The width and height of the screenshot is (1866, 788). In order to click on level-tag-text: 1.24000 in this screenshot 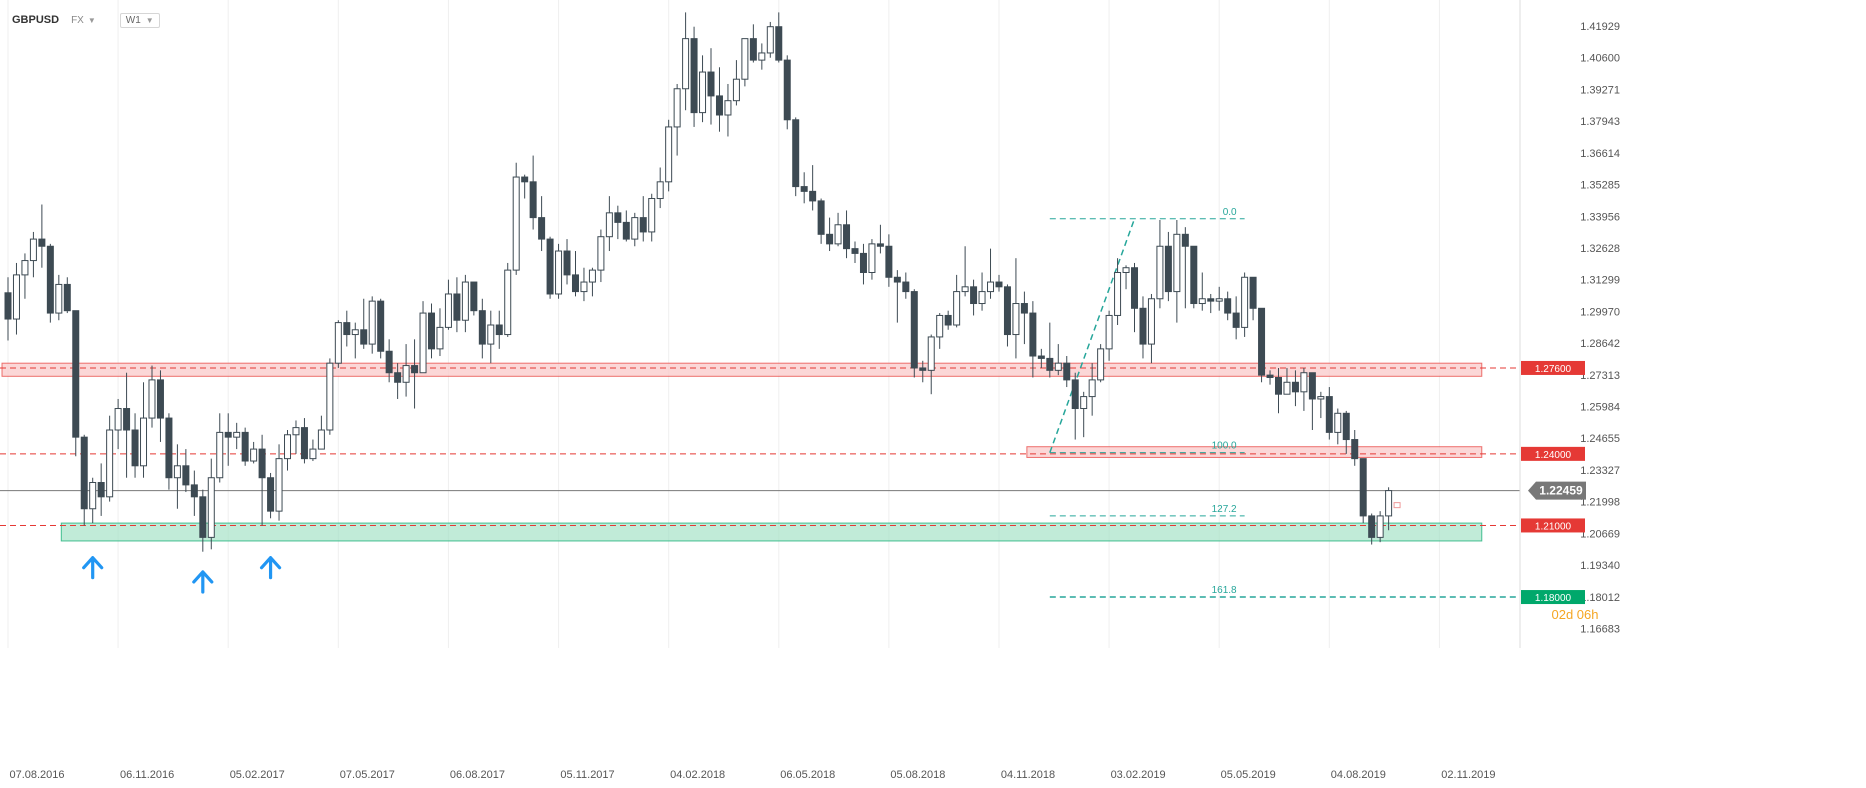, I will do `click(1553, 455)`.